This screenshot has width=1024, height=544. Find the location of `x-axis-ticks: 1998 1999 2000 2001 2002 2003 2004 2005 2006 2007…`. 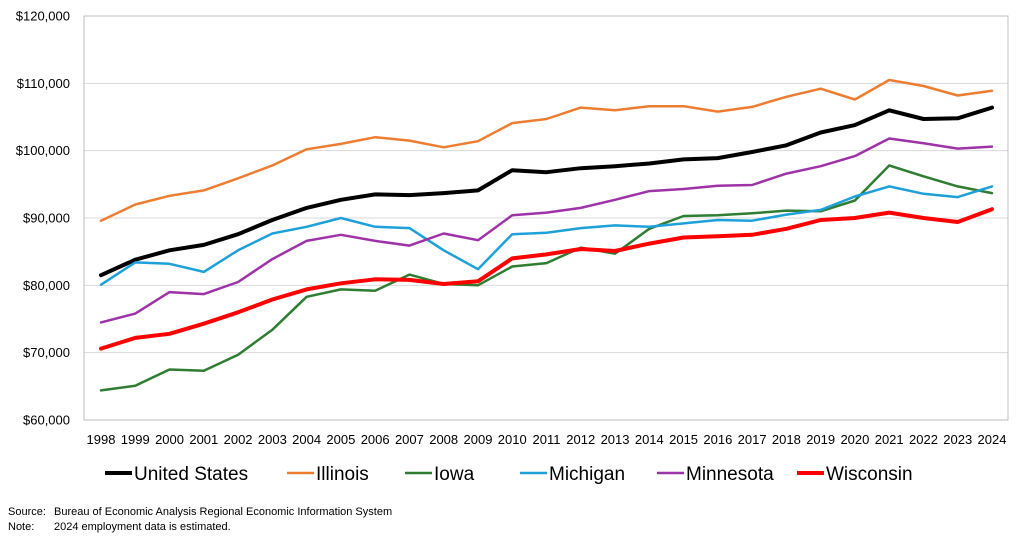

x-axis-ticks: 1998 1999 2000 2001 2002 2003 2004 2005 2006 2007… is located at coordinates (547, 439).